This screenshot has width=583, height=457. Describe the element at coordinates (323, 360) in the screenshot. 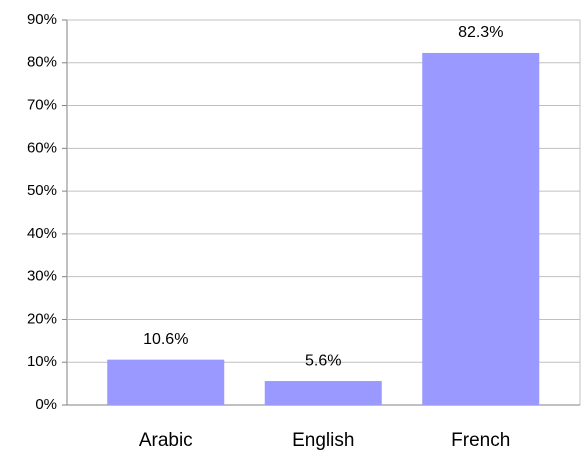

I see `data-label: 5.6%` at that location.